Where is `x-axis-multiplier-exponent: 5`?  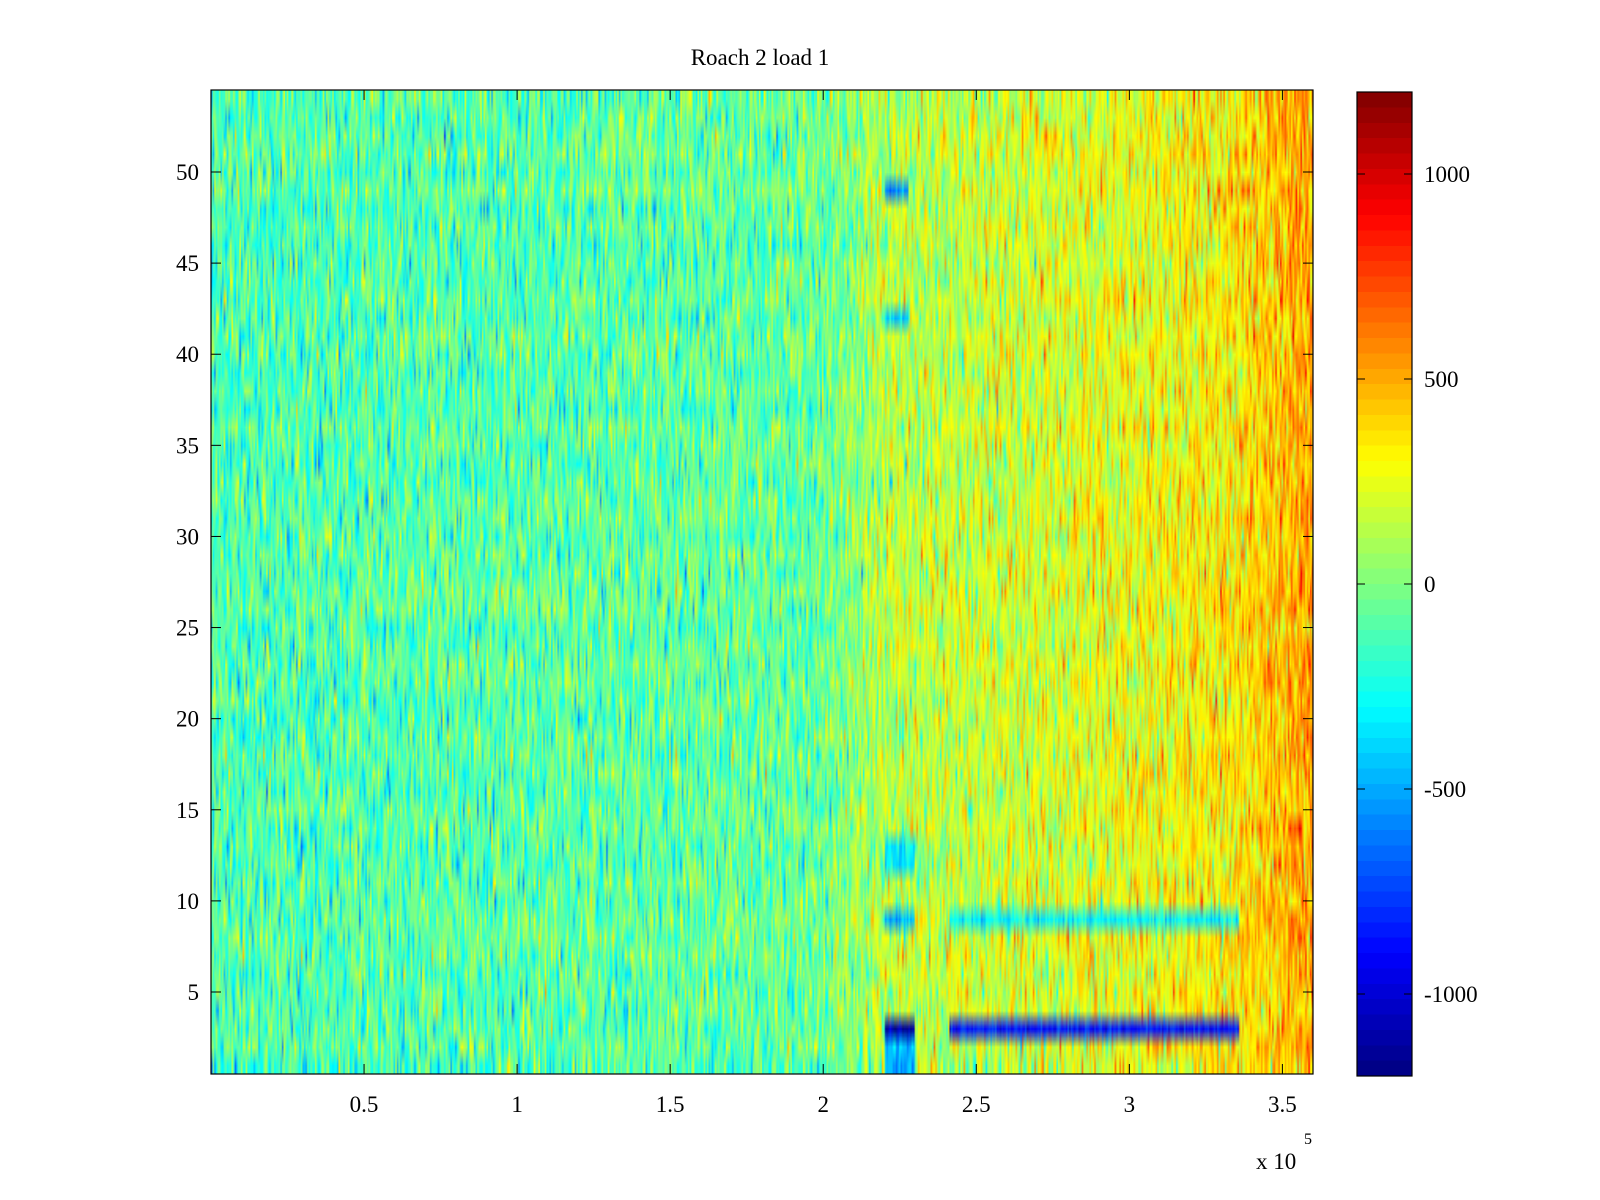
x-axis-multiplier-exponent: 5 is located at coordinates (1308, 1139).